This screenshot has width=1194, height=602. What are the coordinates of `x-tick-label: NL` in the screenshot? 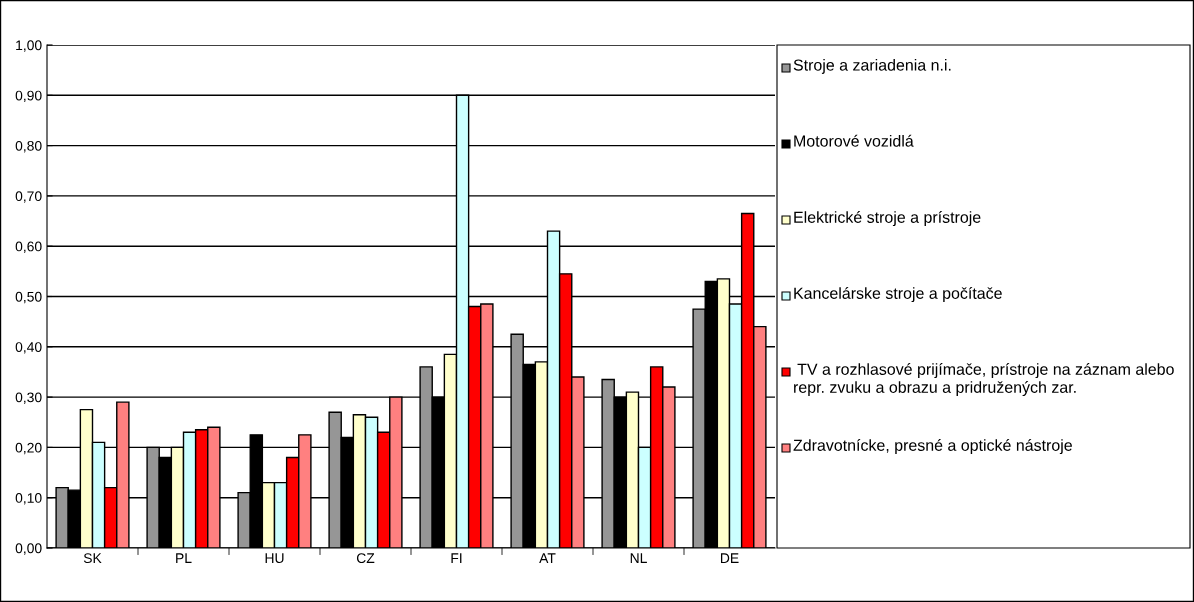 It's located at (638, 558).